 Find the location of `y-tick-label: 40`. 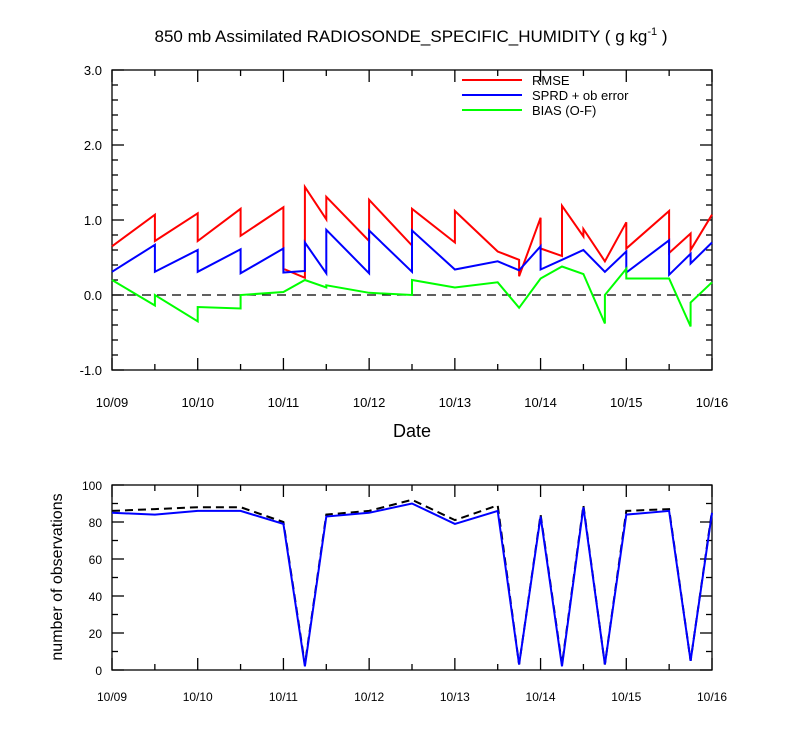

y-tick-label: 40 is located at coordinates (96, 597).